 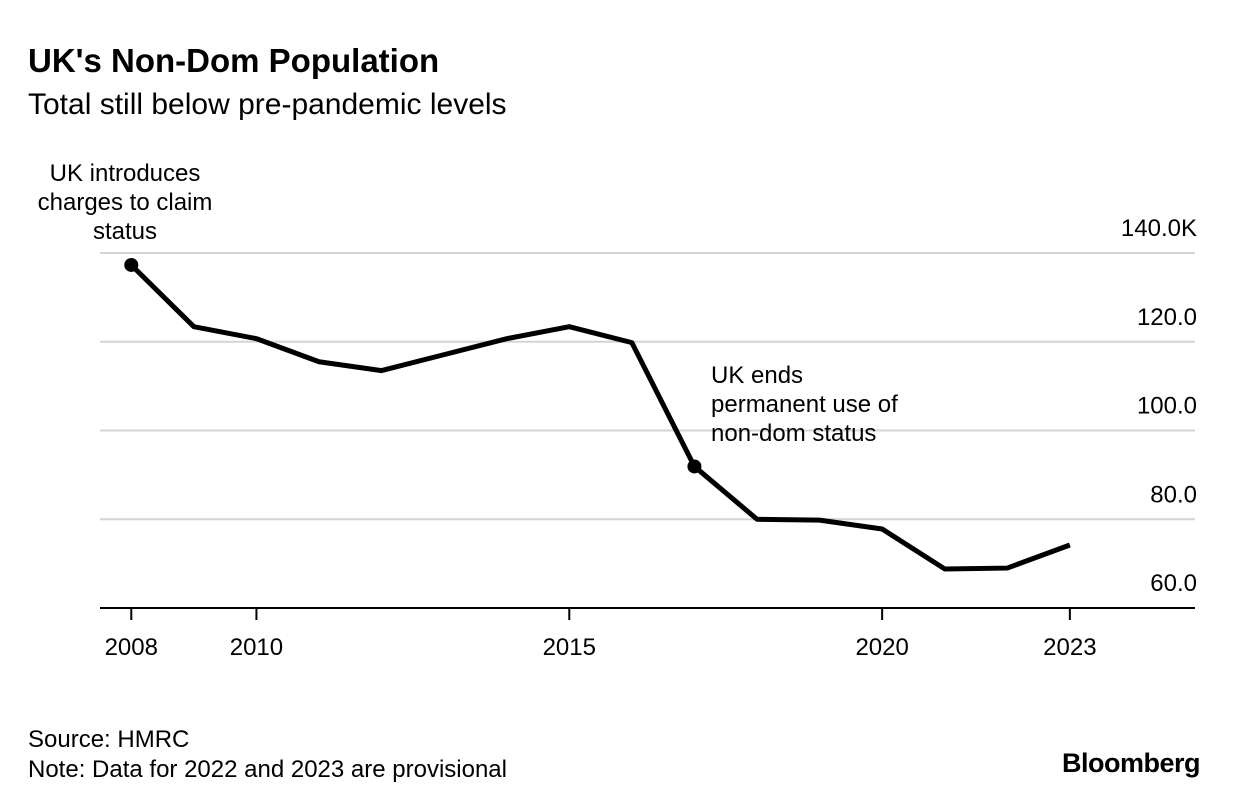 What do you see at coordinates (125, 231) in the screenshot?
I see `annotation-text: status` at bounding box center [125, 231].